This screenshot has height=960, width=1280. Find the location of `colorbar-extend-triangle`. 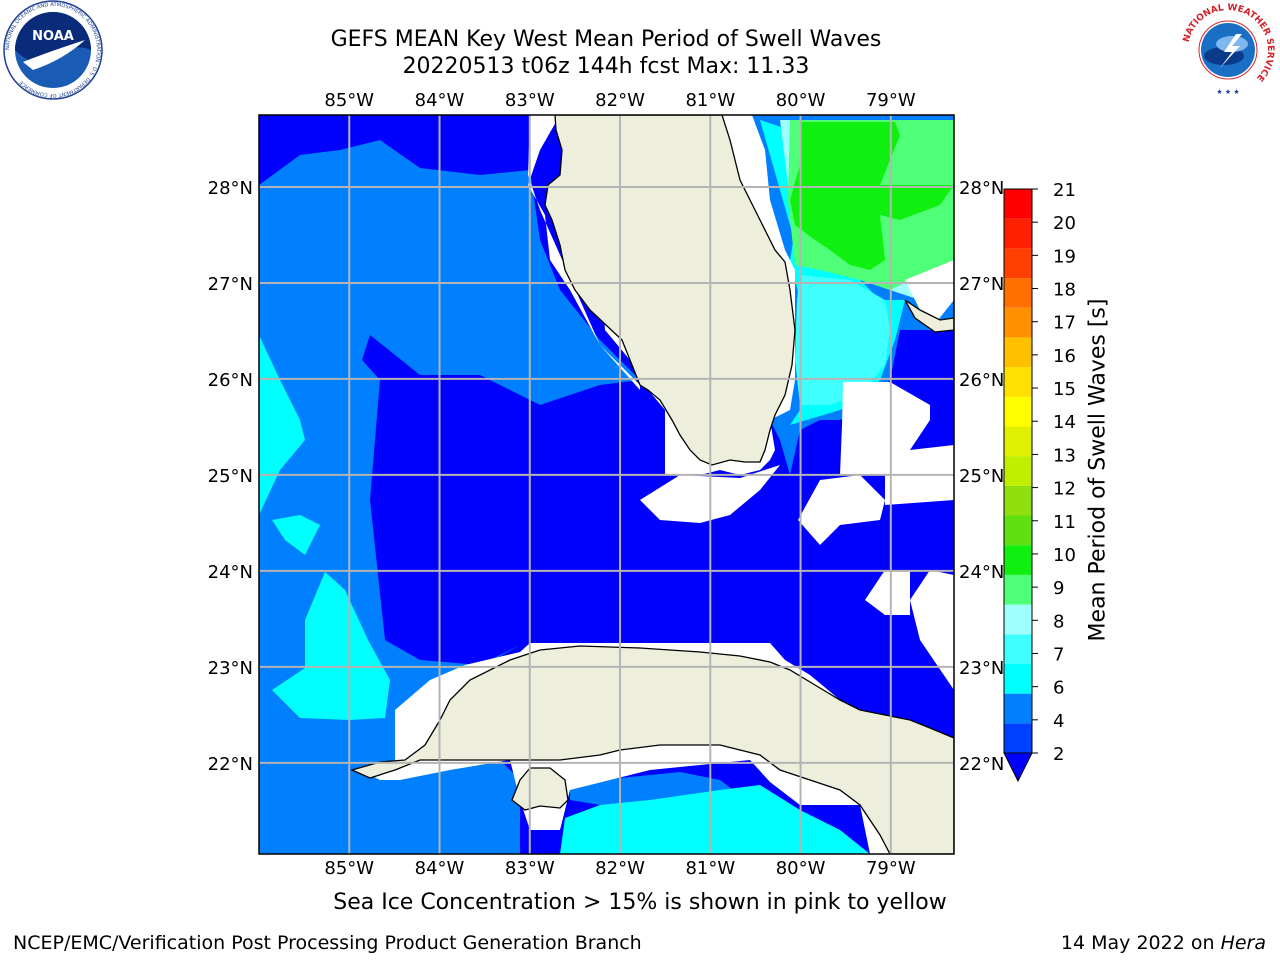

colorbar-extend-triangle is located at coordinates (1018, 767).